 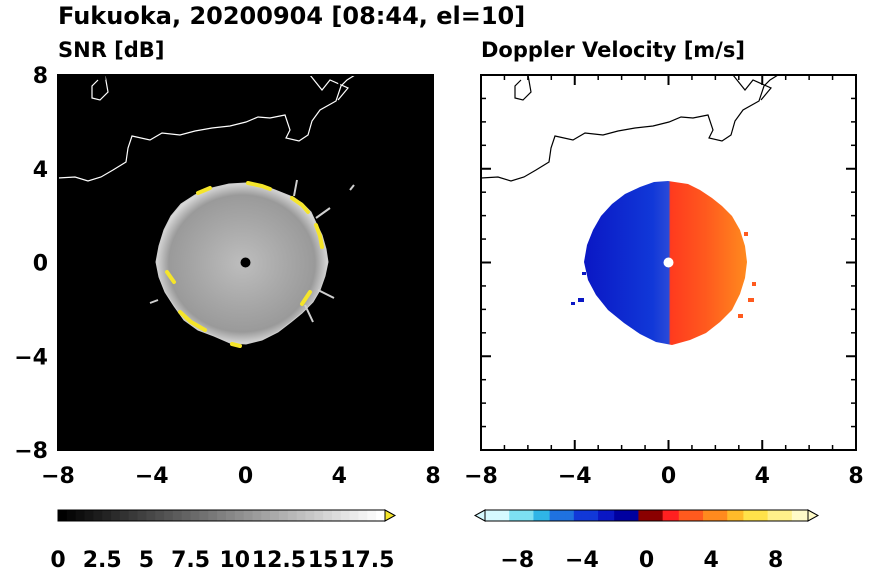 I want to click on snr-y-tick-label: −4, so click(x=31, y=357).